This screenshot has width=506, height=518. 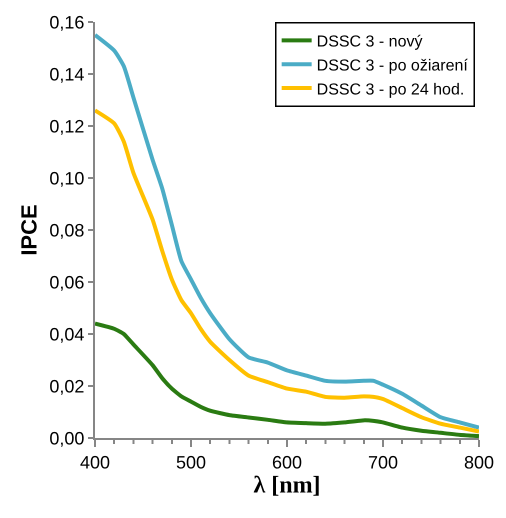 What do you see at coordinates (66, 126) in the screenshot?
I see `y-tick-label: 0,12` at bounding box center [66, 126].